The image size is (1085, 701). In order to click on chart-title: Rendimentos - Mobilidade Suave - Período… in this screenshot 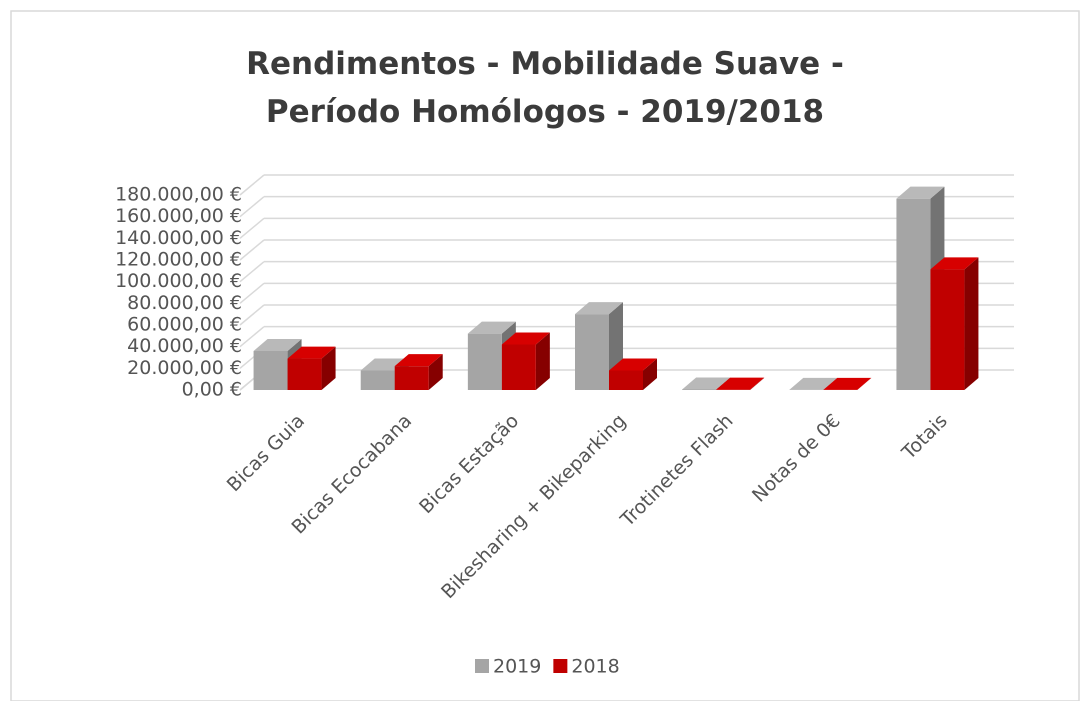, I will do `click(545, 88)`.